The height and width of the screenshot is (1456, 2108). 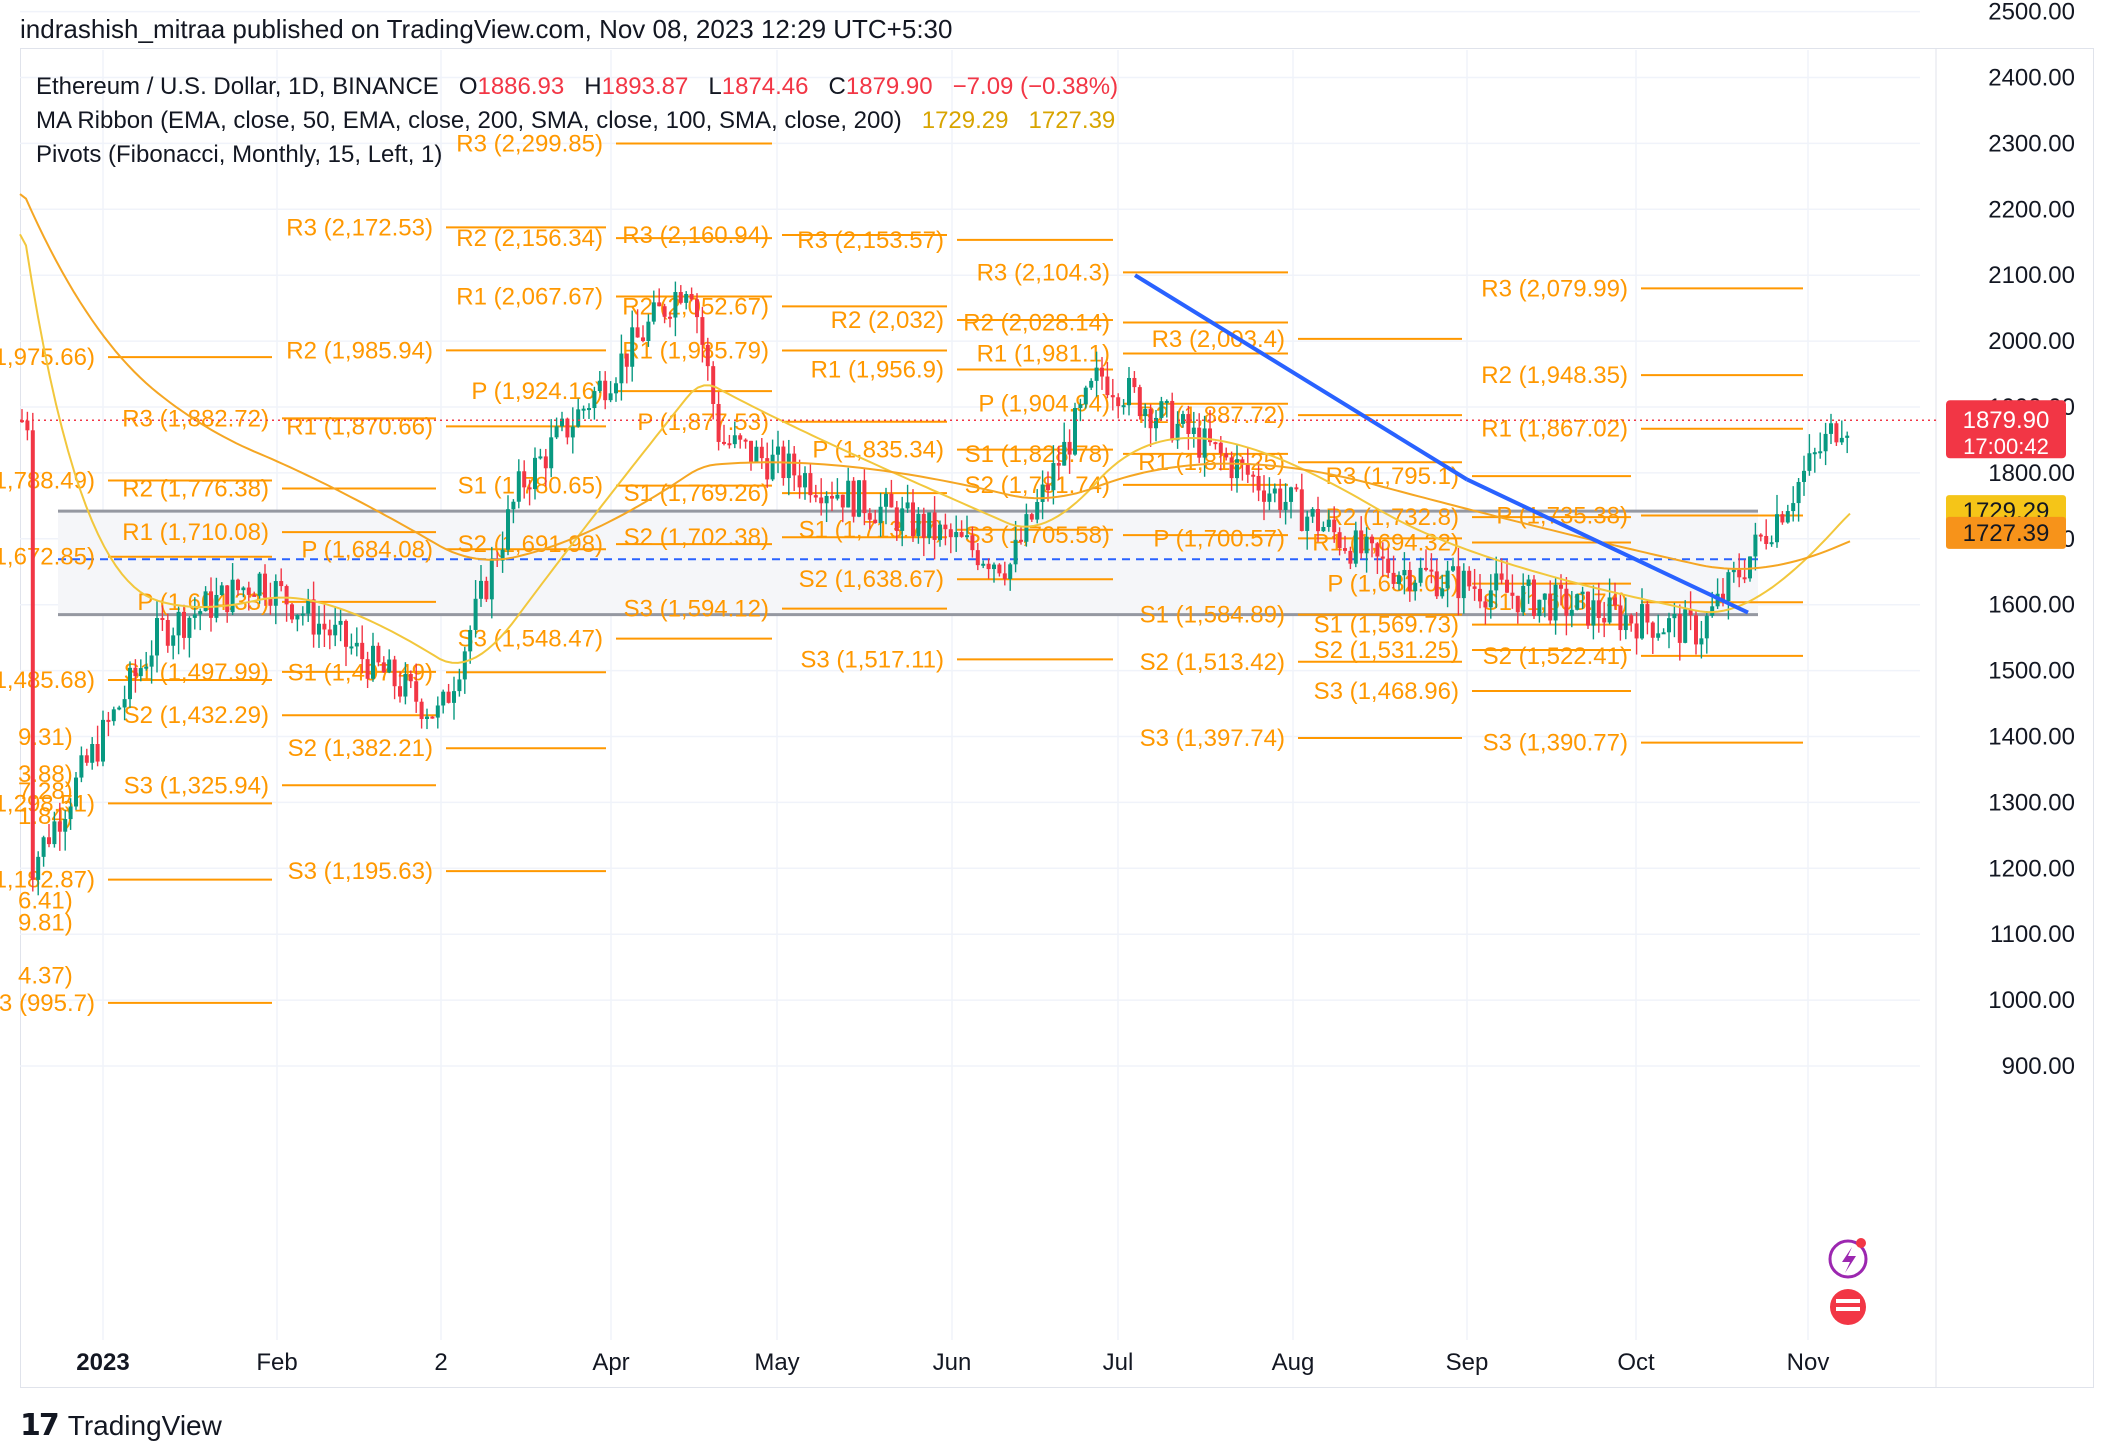 What do you see at coordinates (144, 1425) in the screenshot?
I see `footer-brand-text: TradingView` at bounding box center [144, 1425].